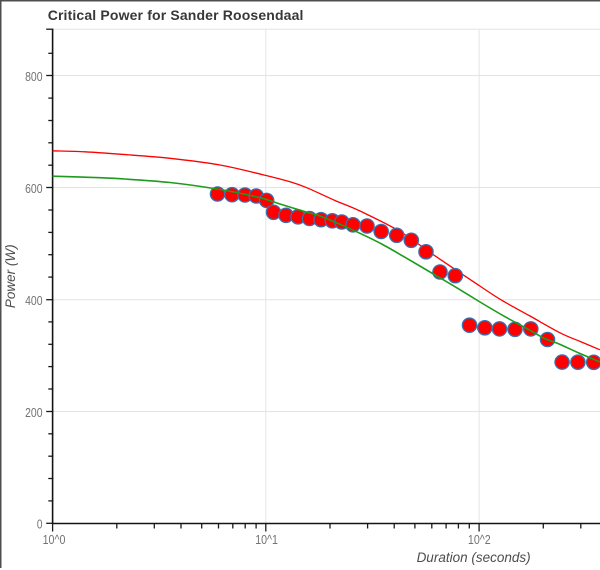  I want to click on svg-text: 10^0, so click(54, 539).